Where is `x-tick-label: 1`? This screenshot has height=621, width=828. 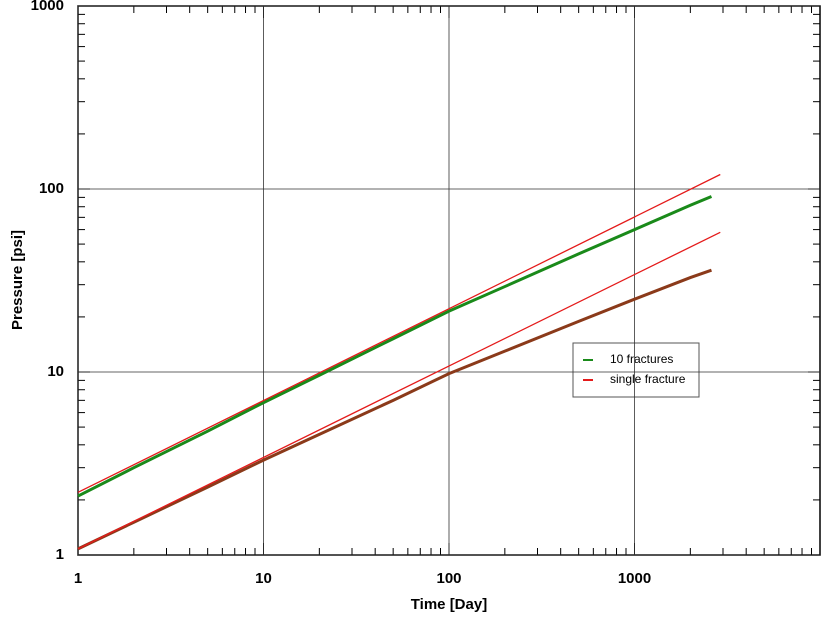 x-tick-label: 1 is located at coordinates (78, 578).